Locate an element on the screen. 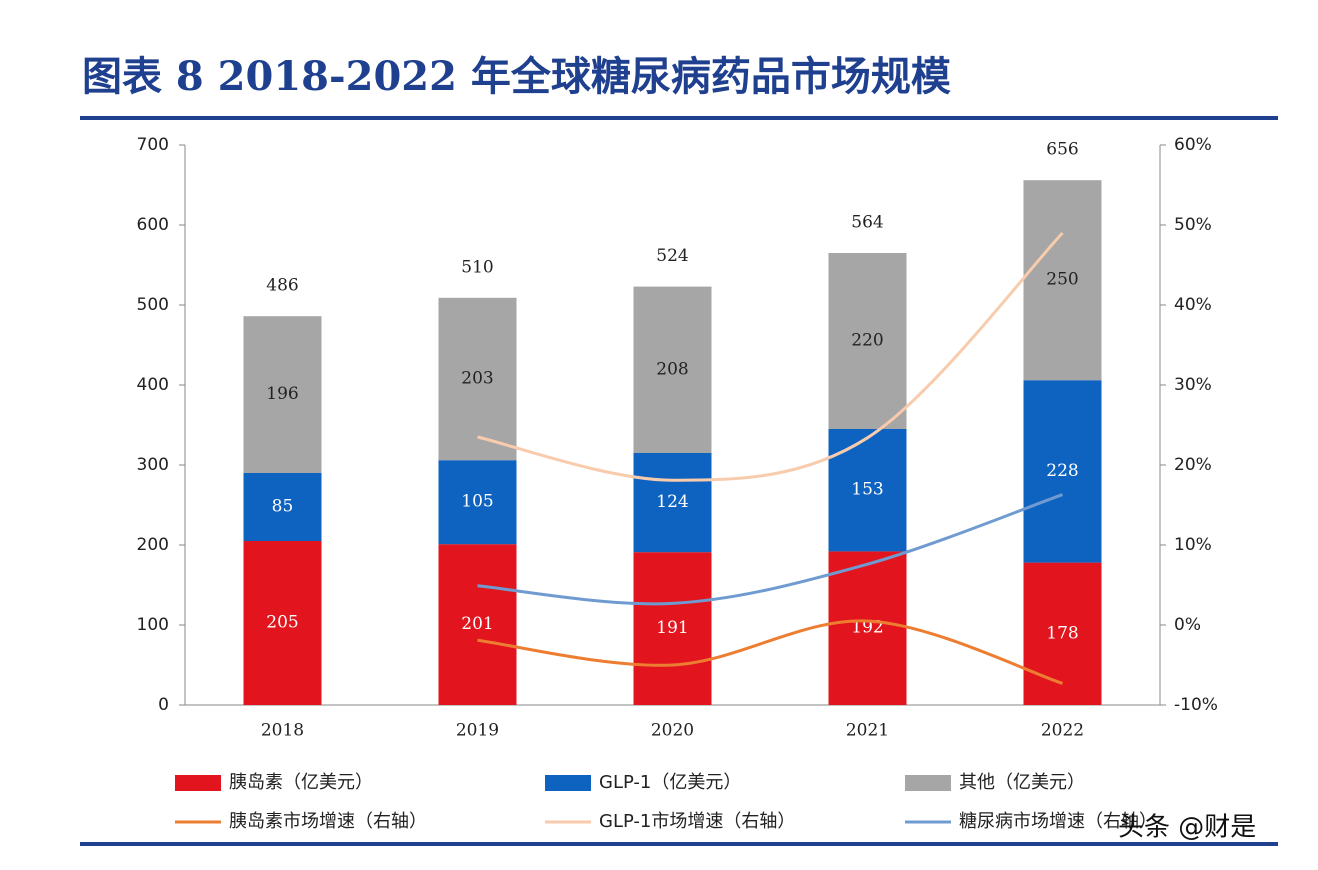  data-label: 250 is located at coordinates (1062, 280).